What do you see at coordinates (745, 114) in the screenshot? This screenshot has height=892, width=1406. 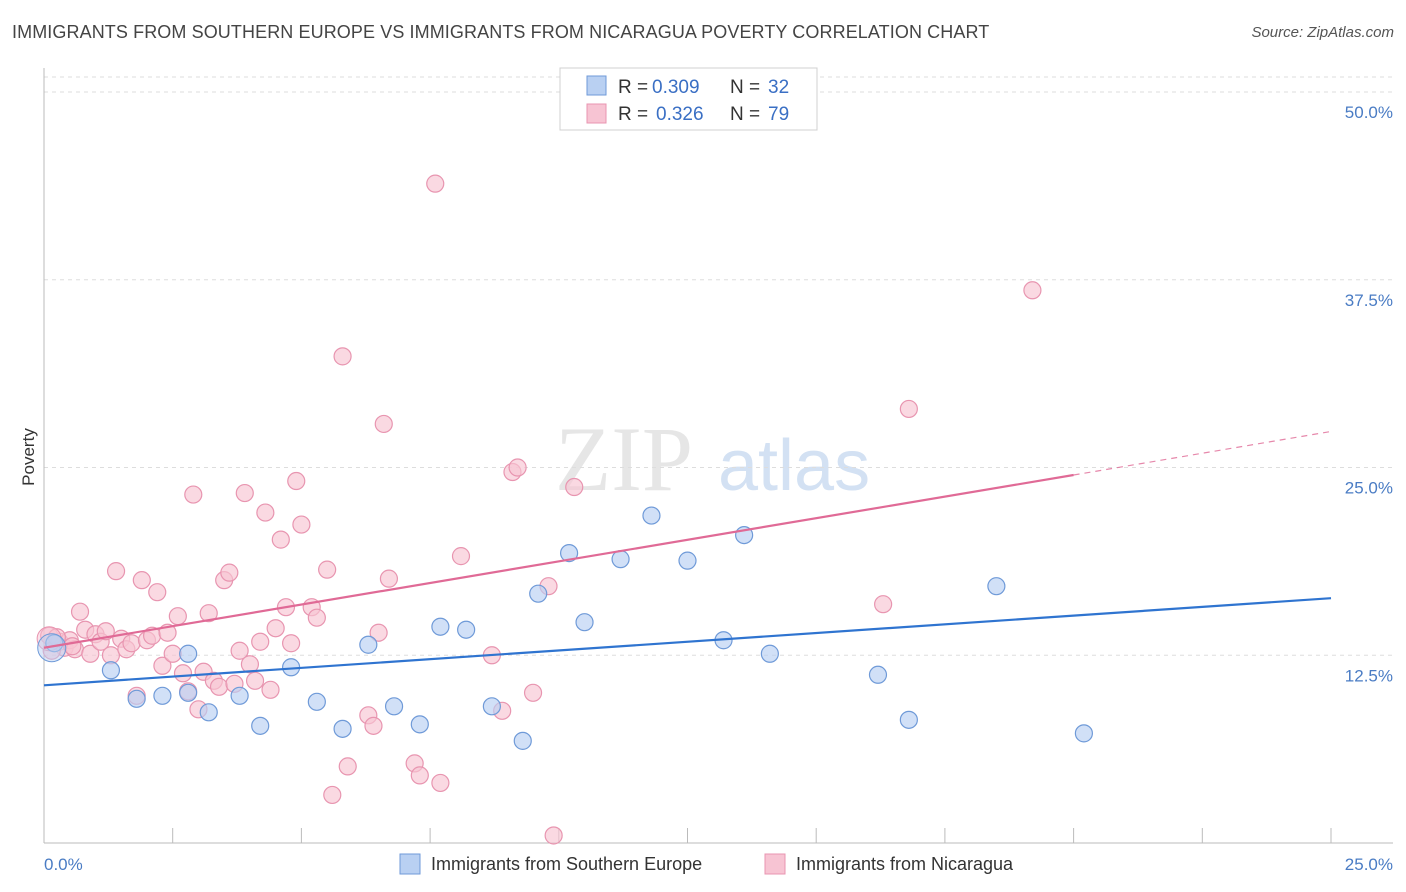 I see `legend-n-label-pink: N =` at bounding box center [745, 114].